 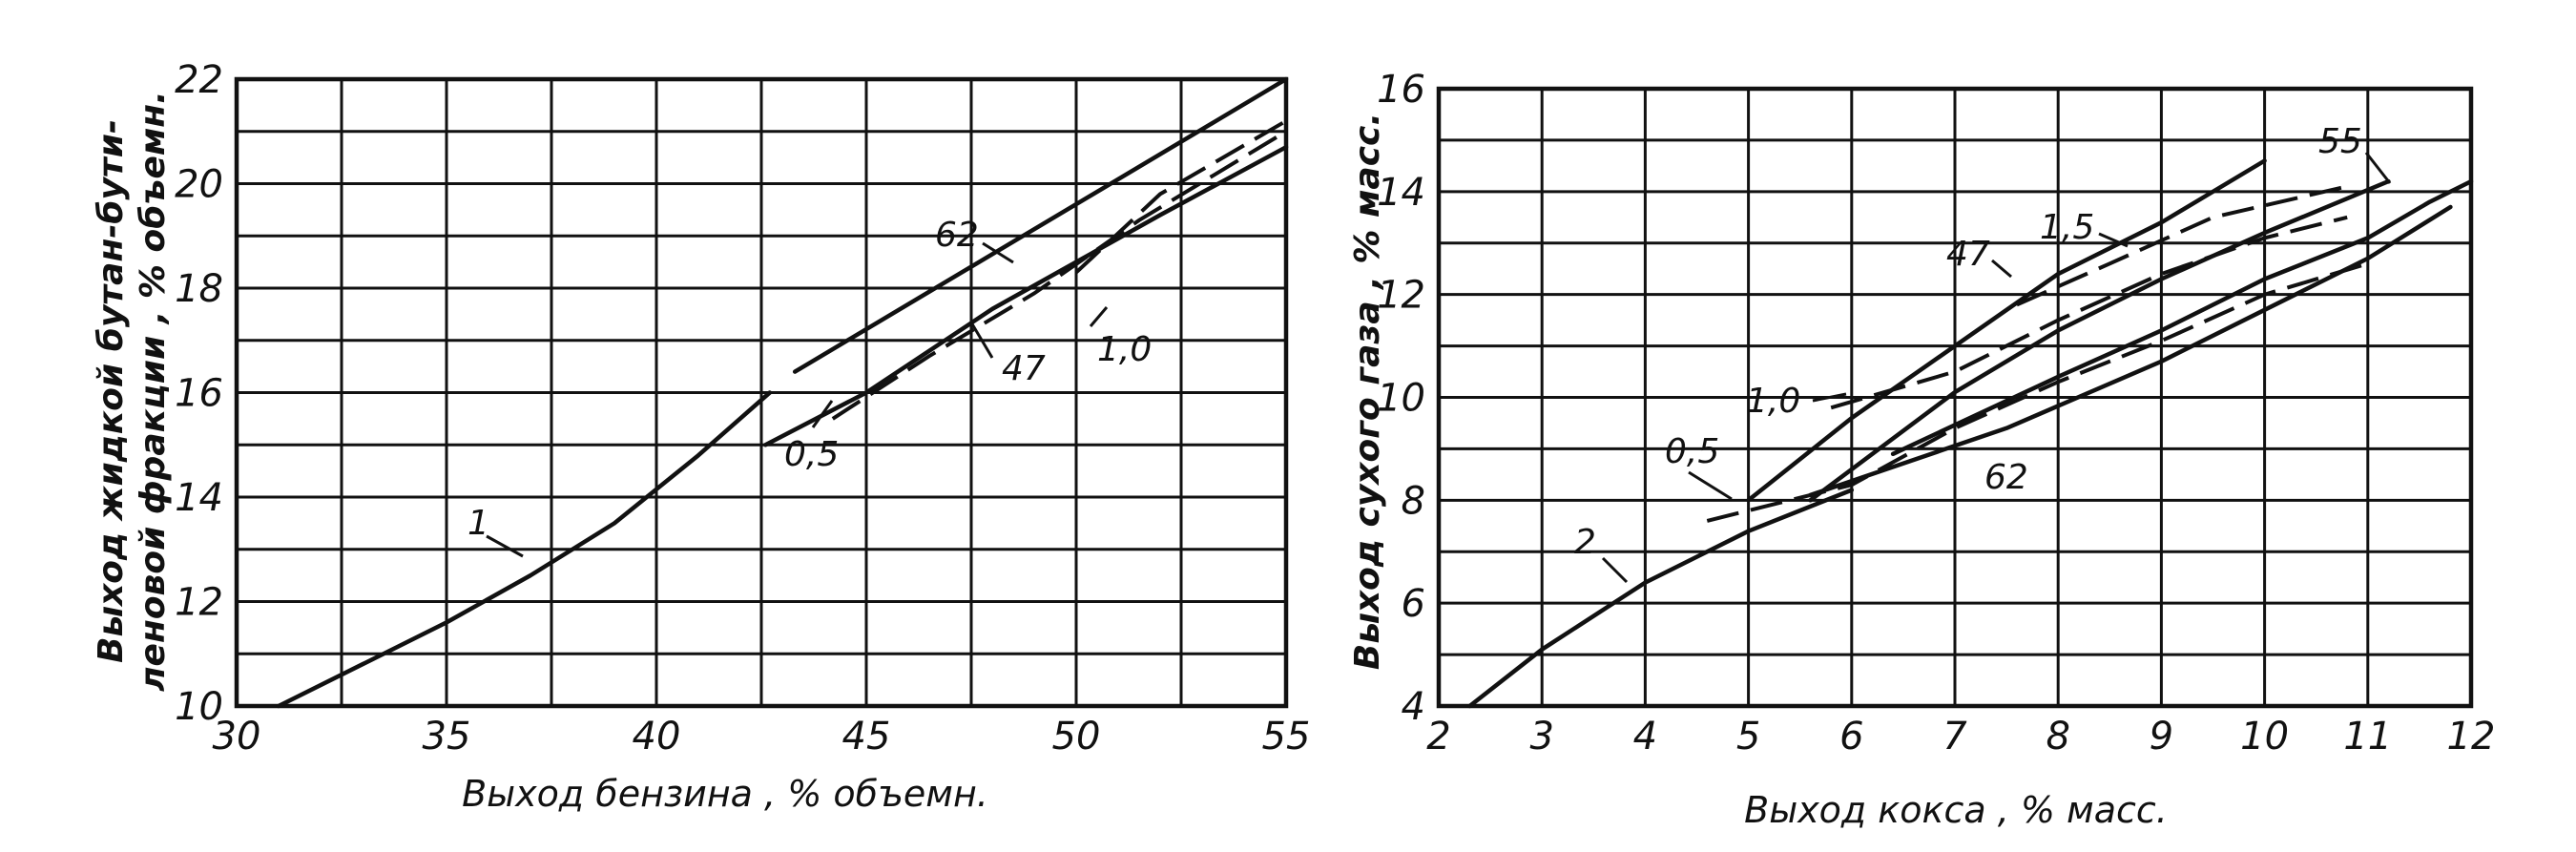 I want to click on right-x-tick-2: 2, so click(x=1438, y=736).